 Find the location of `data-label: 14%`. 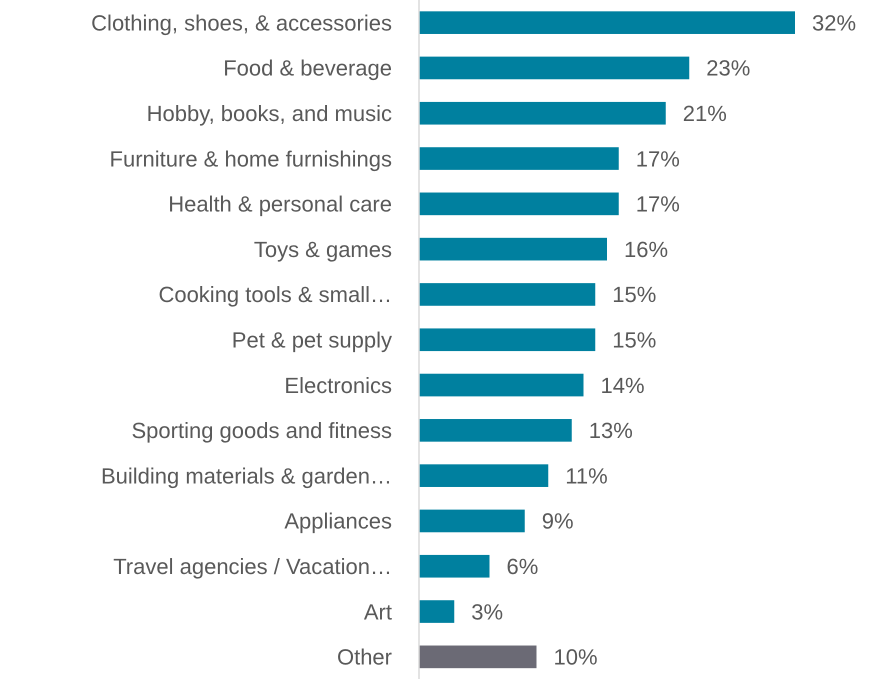

data-label: 14% is located at coordinates (622, 385).